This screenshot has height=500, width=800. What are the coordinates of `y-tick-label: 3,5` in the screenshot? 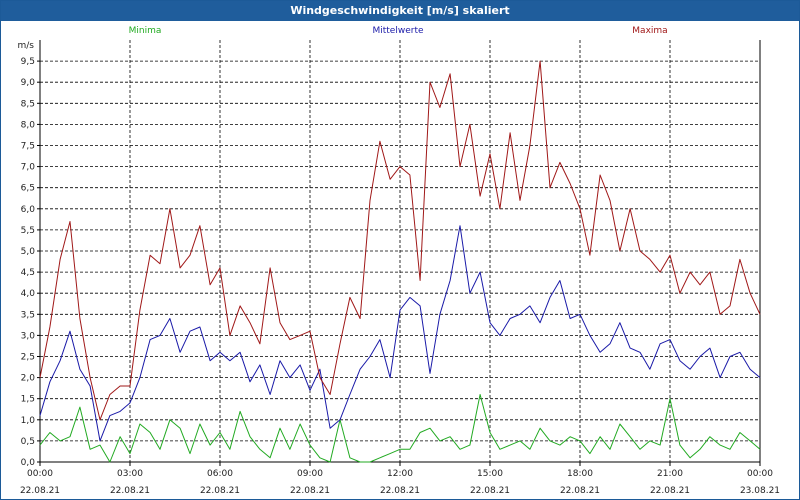 It's located at (28, 315).